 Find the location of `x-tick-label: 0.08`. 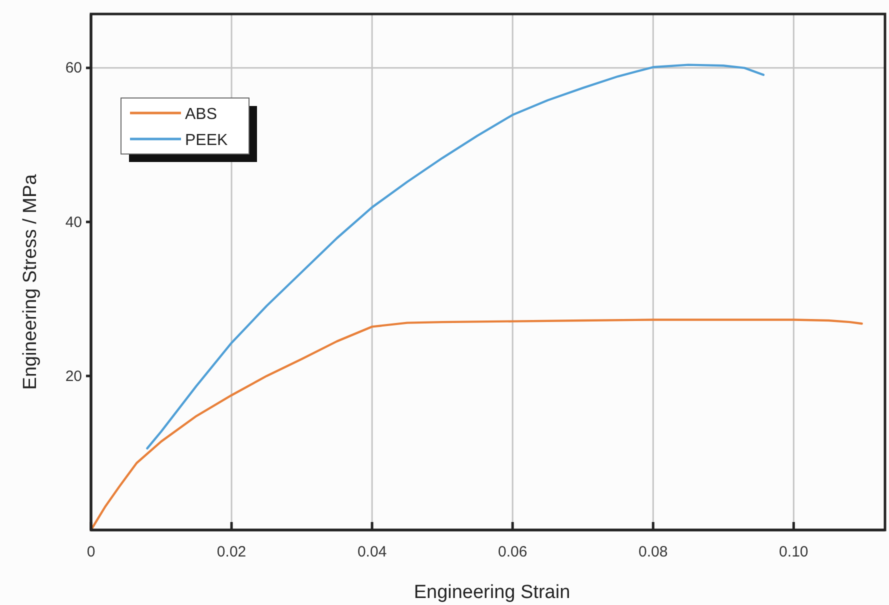

x-tick-label: 0.08 is located at coordinates (653, 552).